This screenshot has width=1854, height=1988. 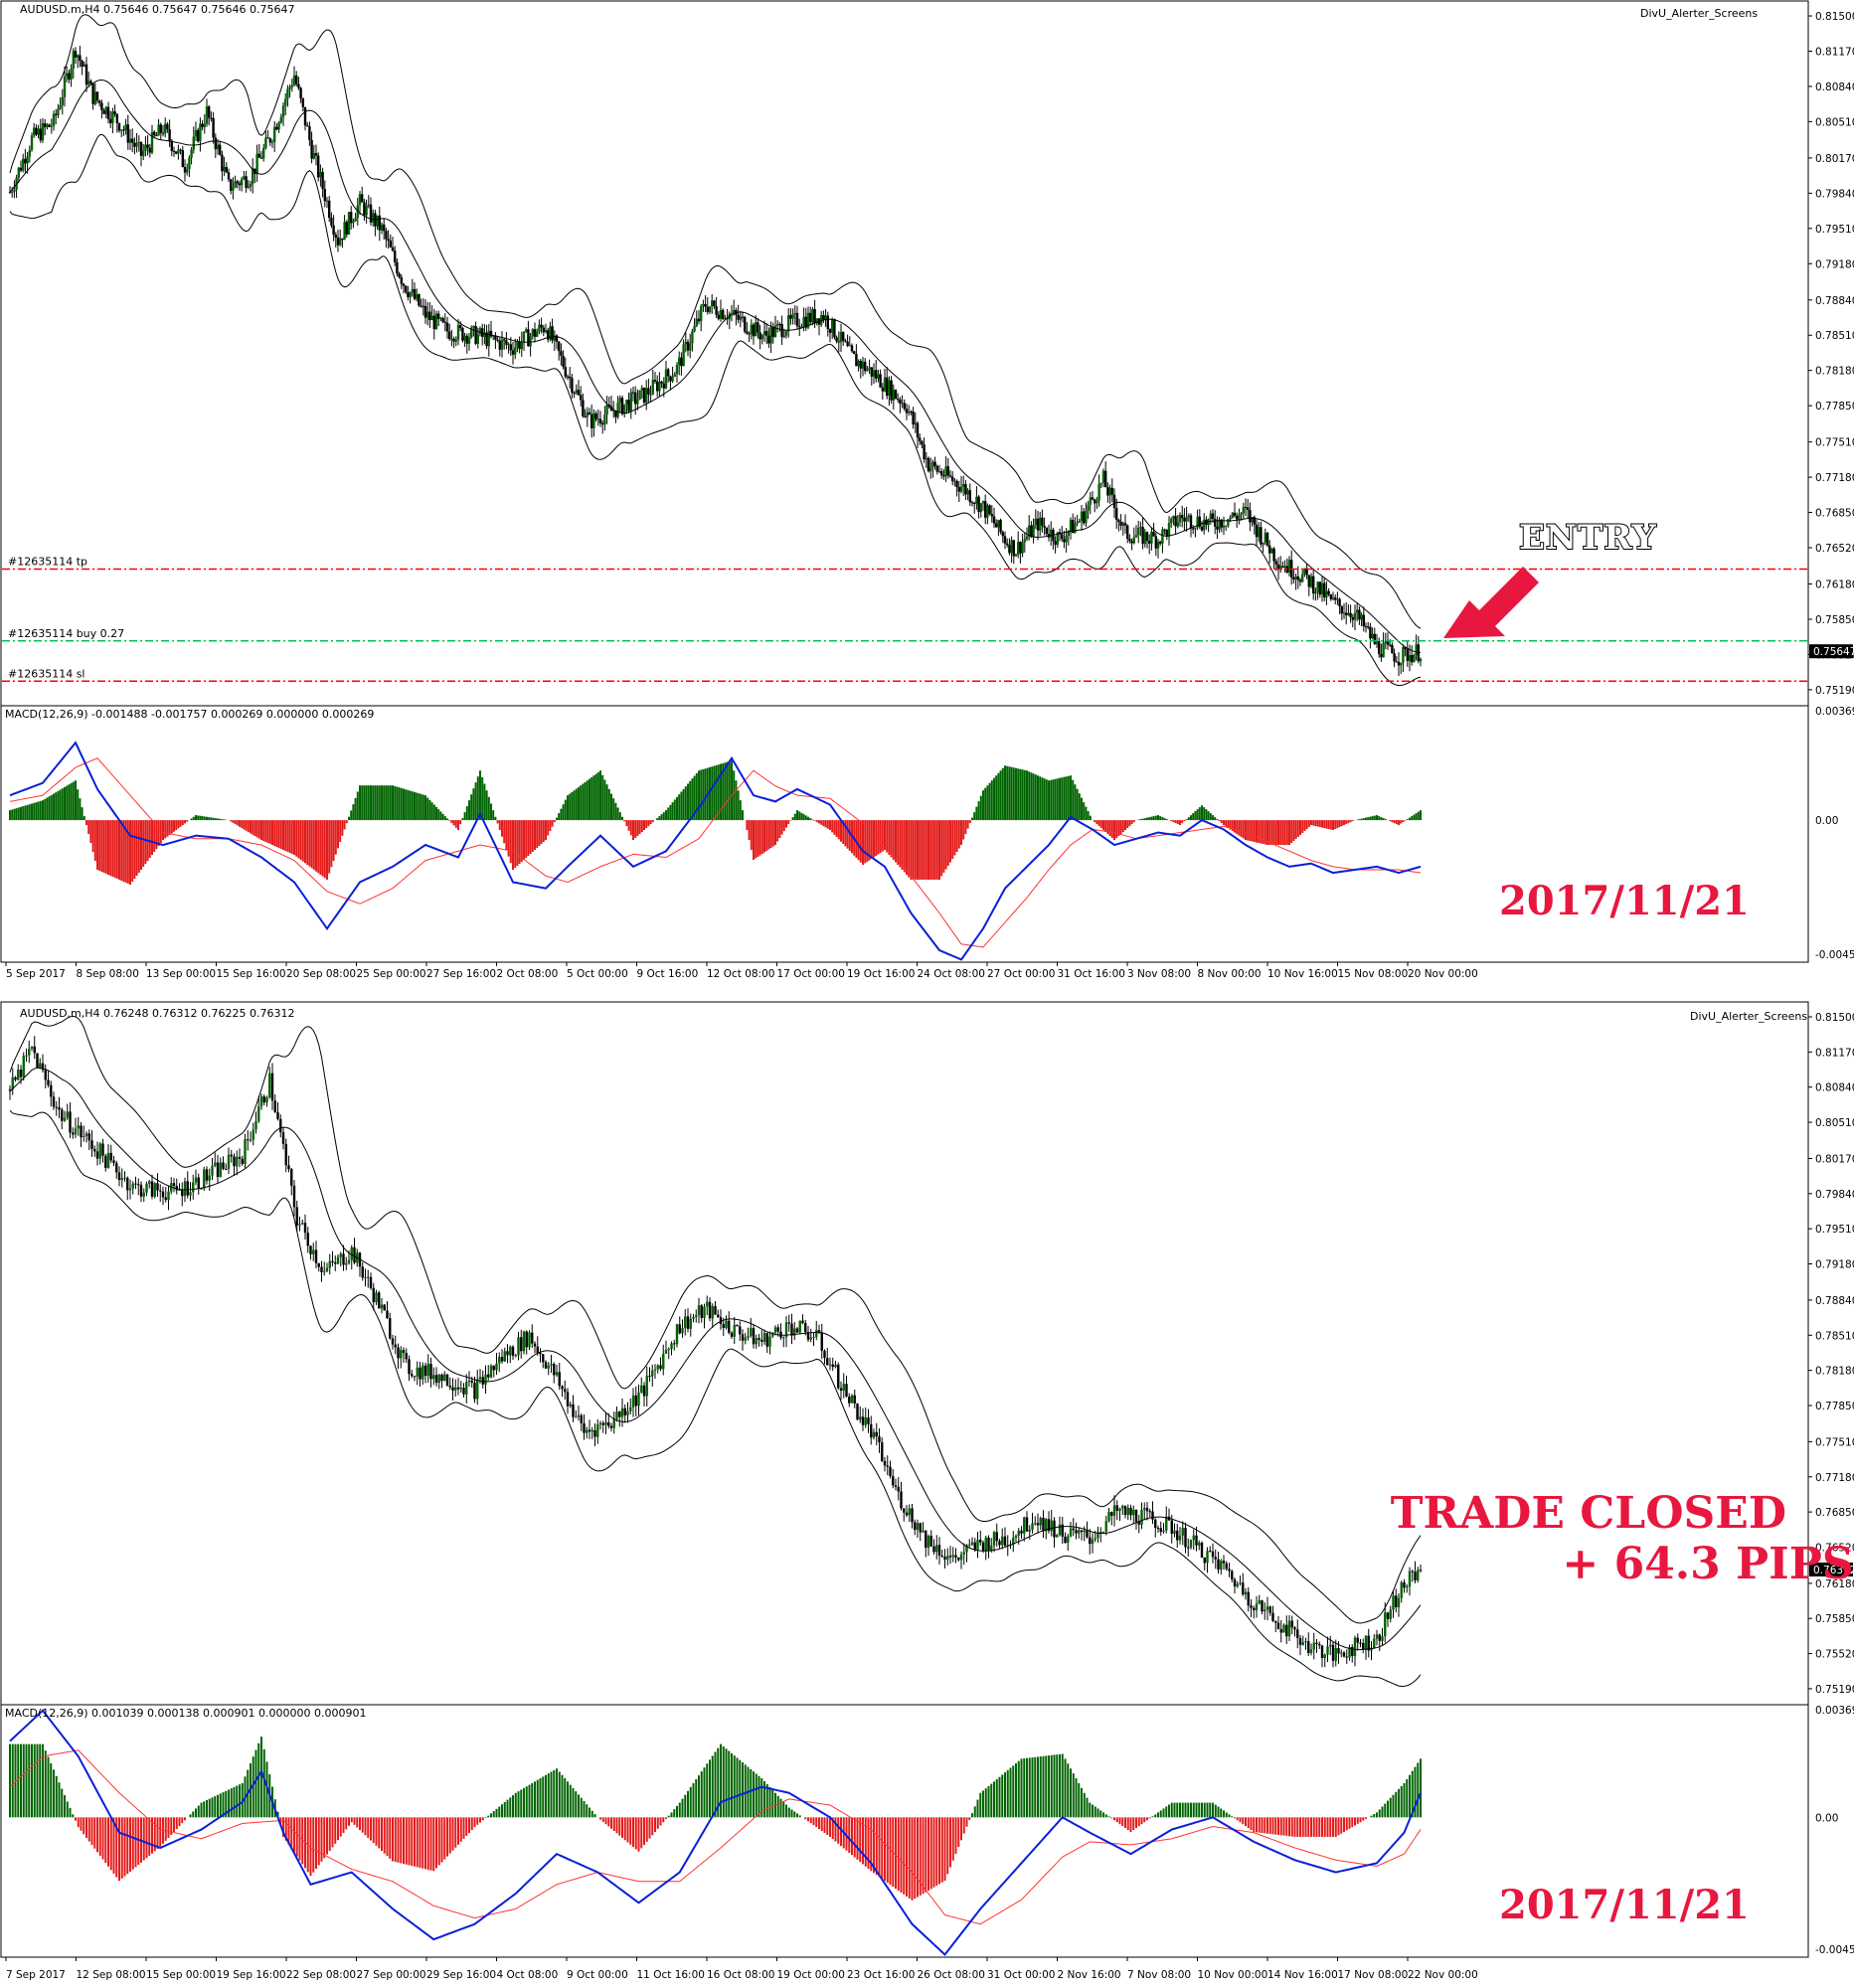 I want to click on trade-closed-annotation: TRADE CLOSED, so click(x=1588, y=1513).